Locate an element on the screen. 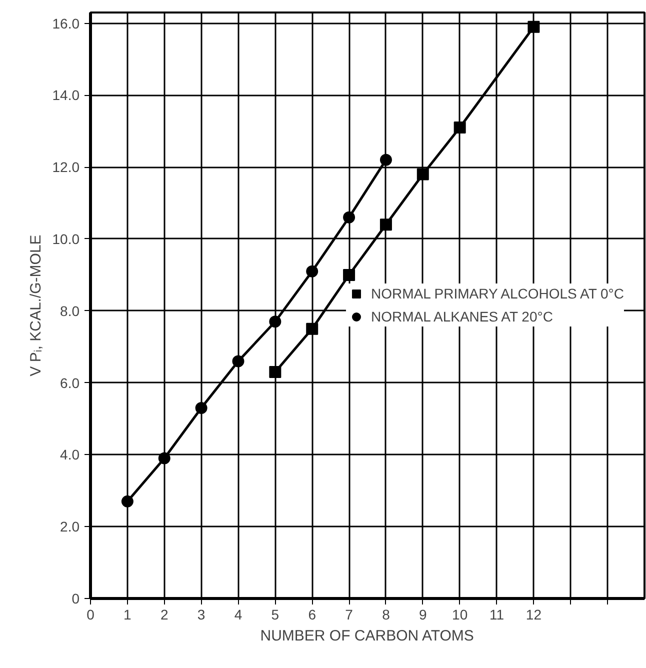 The height and width of the screenshot is (668, 646). y-tick-label: 6.0 is located at coordinates (70, 382).